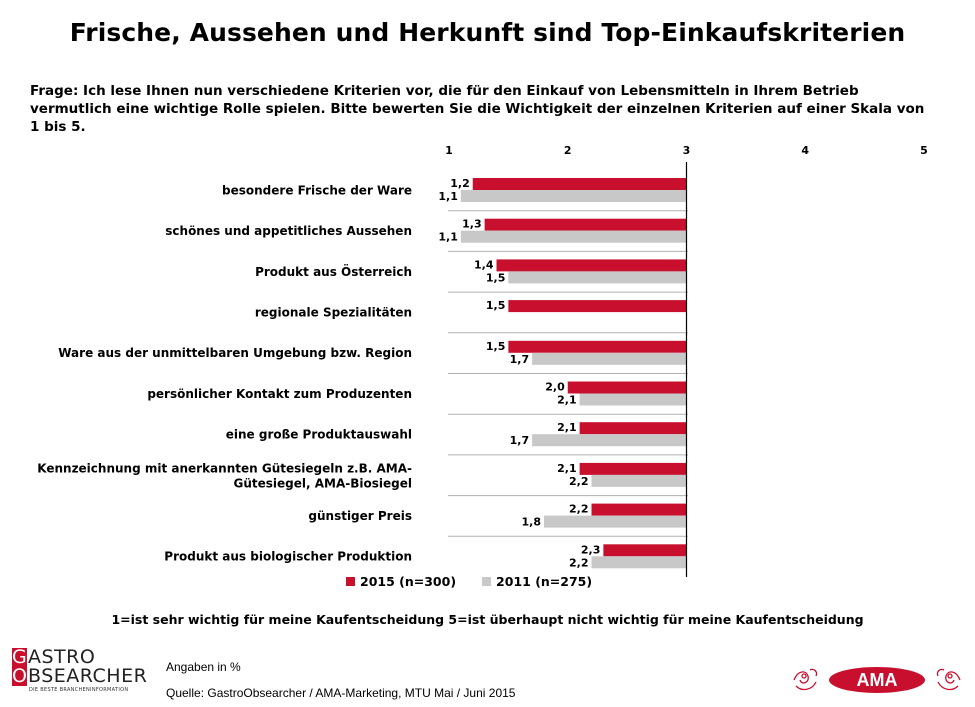  What do you see at coordinates (79, 690) in the screenshot?
I see `logo-tagline: DIE BESTE BRANCHENINFORMATION` at bounding box center [79, 690].